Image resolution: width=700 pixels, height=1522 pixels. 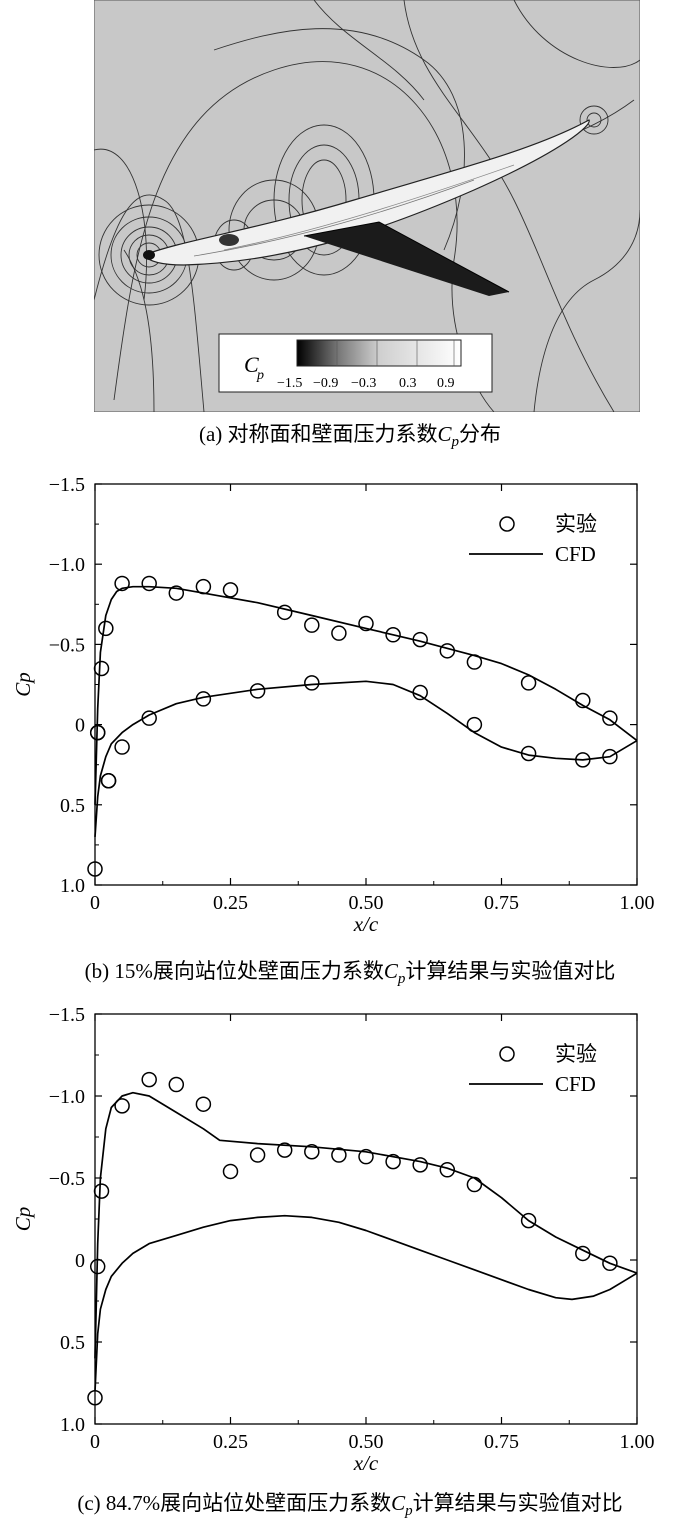 I want to click on caption-c-text-end: 计算结果与实验值对比, so click(x=517, y=1503).